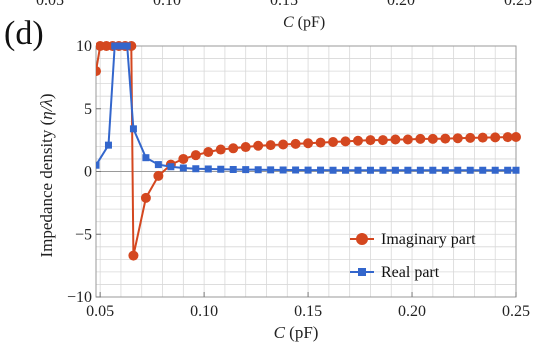 Image resolution: width=540 pixels, height=349 pixels. What do you see at coordinates (401, 4) in the screenshot?
I see `top-tick-label: 0.20` at bounding box center [401, 4].